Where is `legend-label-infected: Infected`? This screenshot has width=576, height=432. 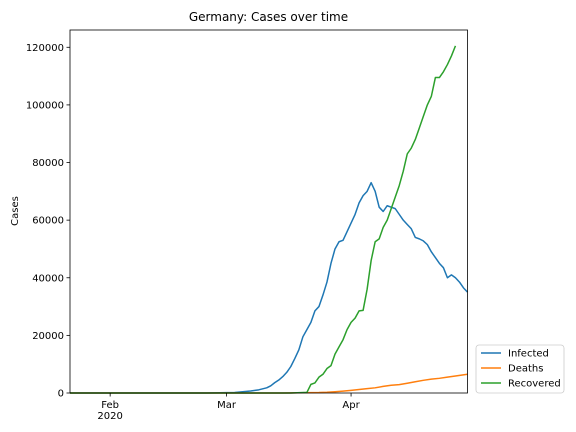 legend-label-infected: Infected is located at coordinates (528, 354).